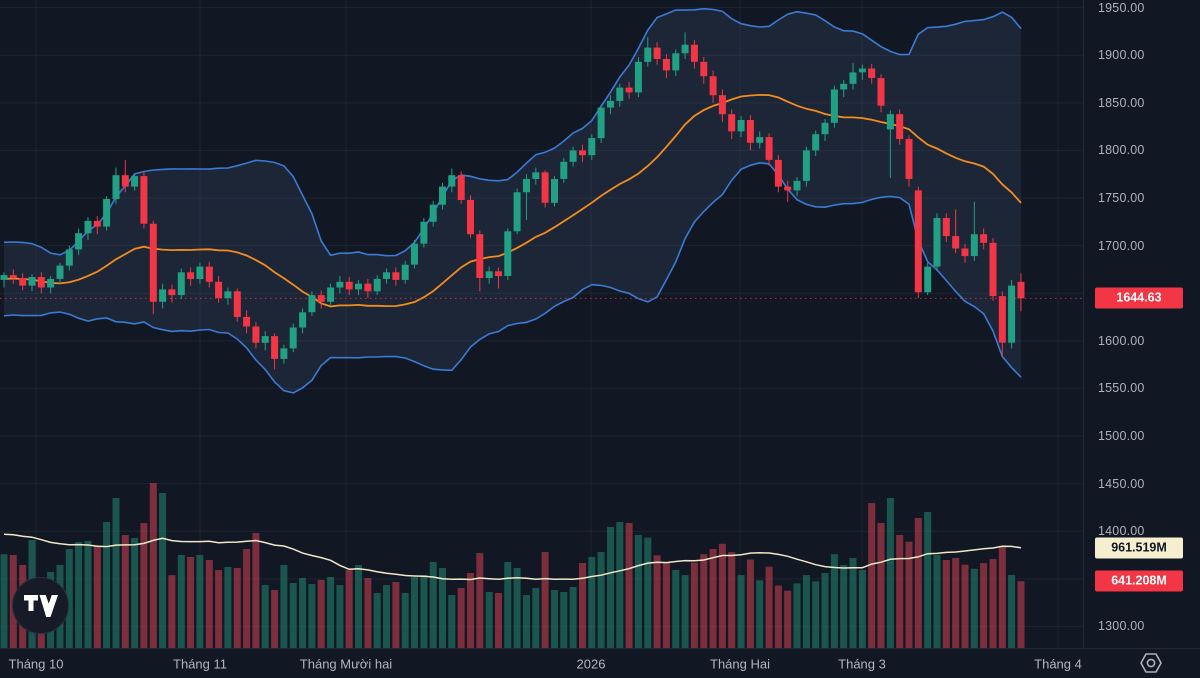 This screenshot has height=678, width=1200. Describe the element at coordinates (1121, 388) in the screenshot. I see `y-axis-label: 1550.00` at that location.